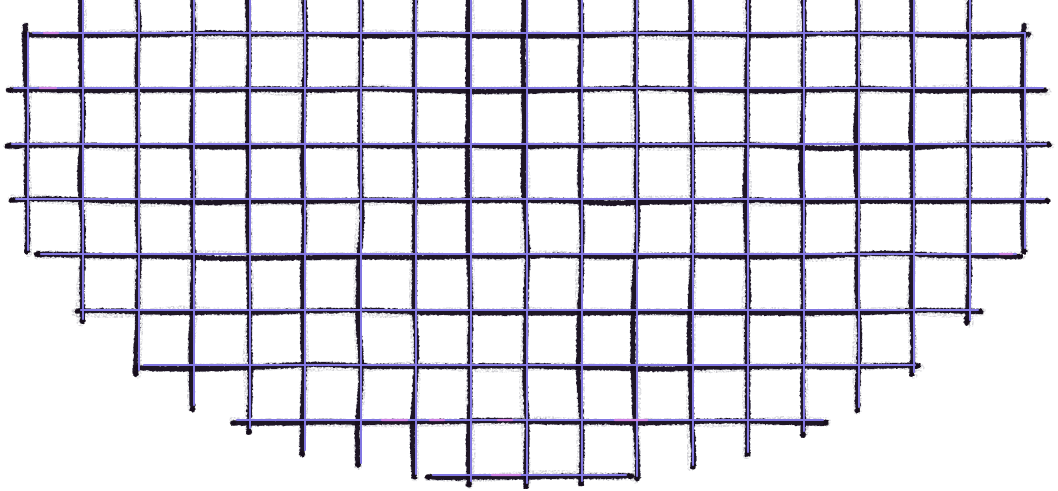 The width and height of the screenshot is (1058, 491). What do you see at coordinates (27, 30) in the screenshot?
I see `stroke-start-tip` at bounding box center [27, 30].